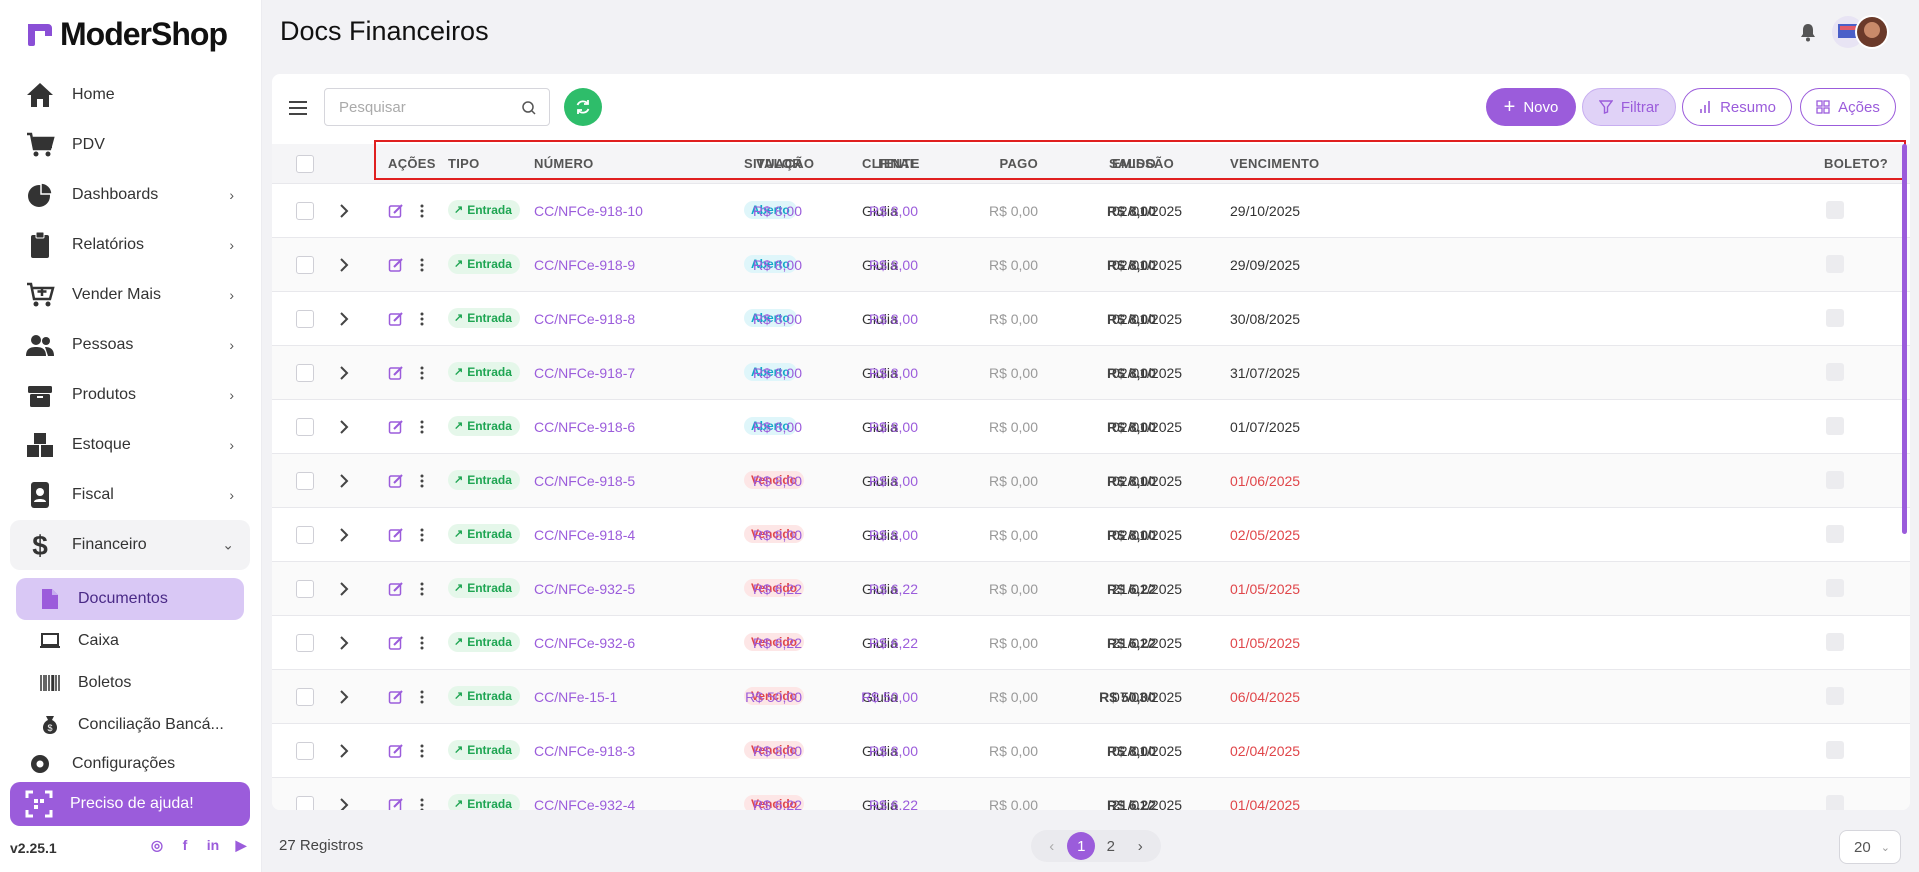  I want to click on facebook-icon: f, so click(185, 845).